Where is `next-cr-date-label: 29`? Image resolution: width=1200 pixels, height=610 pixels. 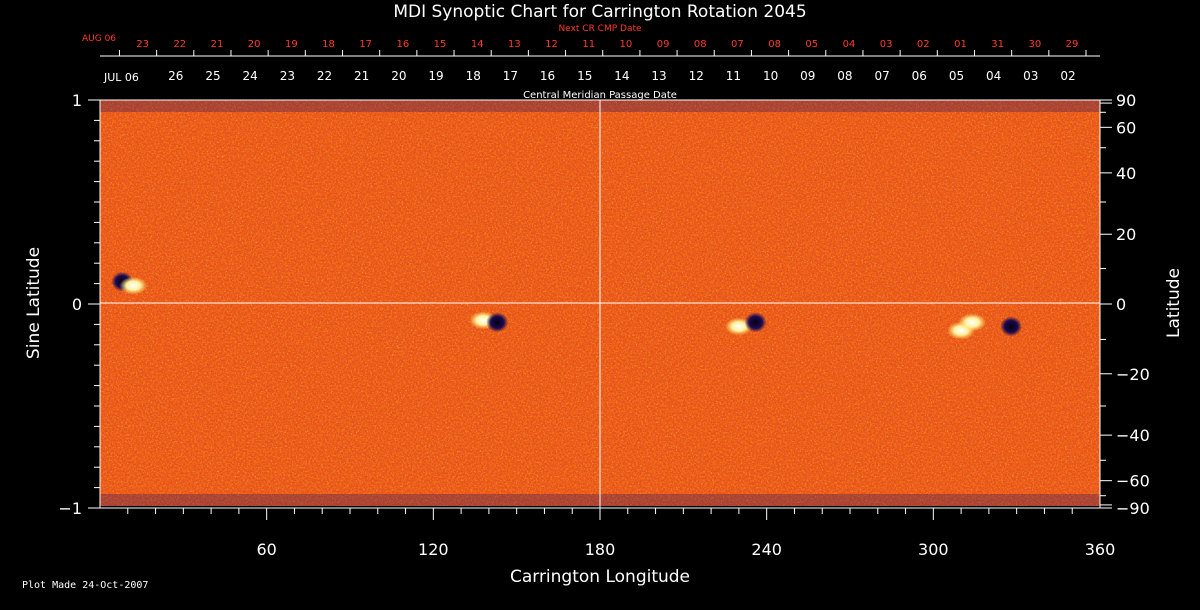
next-cr-date-label: 29 is located at coordinates (1072, 44).